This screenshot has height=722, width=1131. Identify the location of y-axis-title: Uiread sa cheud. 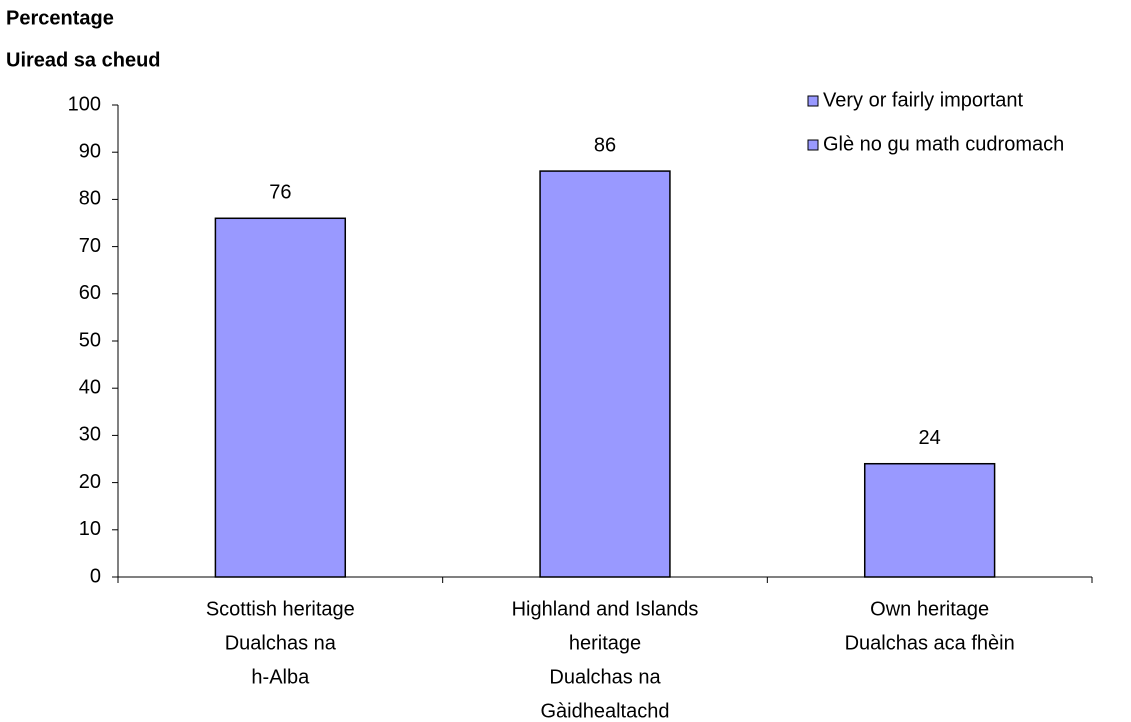
(83, 60).